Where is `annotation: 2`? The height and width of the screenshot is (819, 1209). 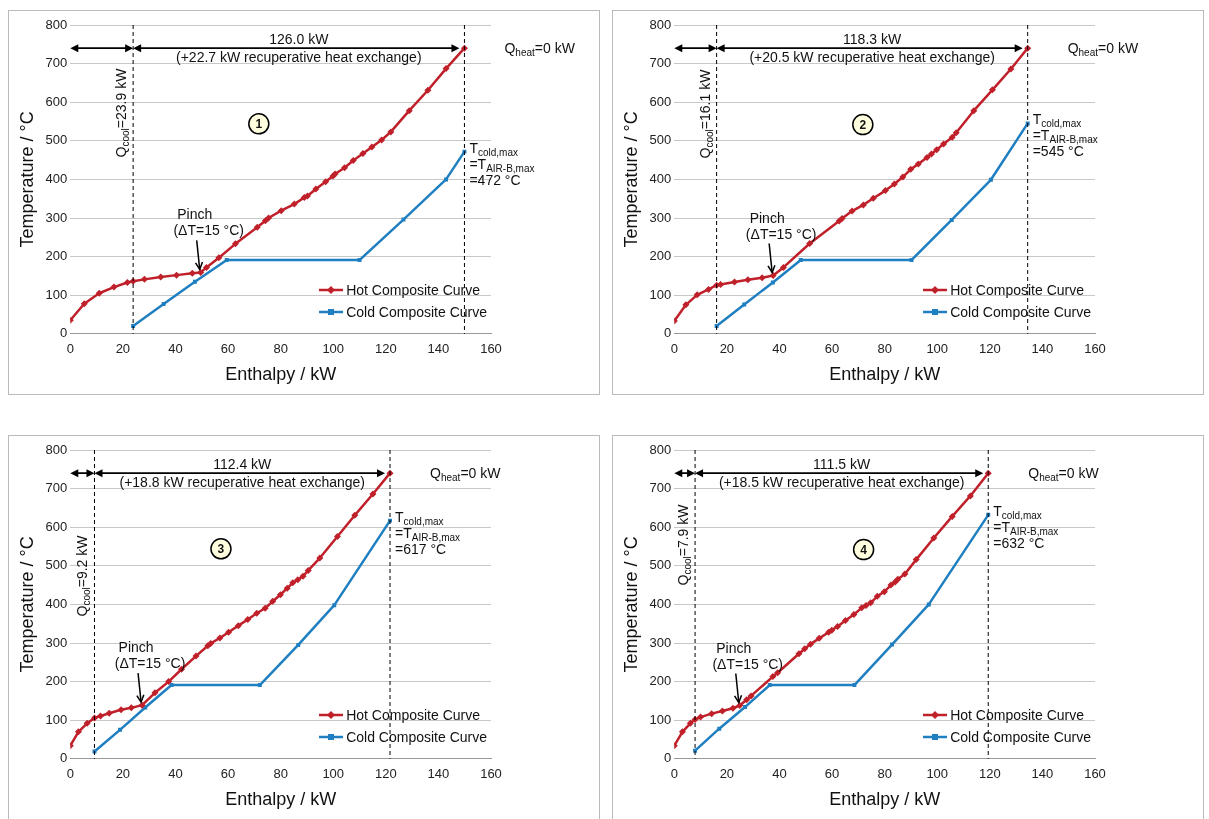
annotation: 2 is located at coordinates (863, 124).